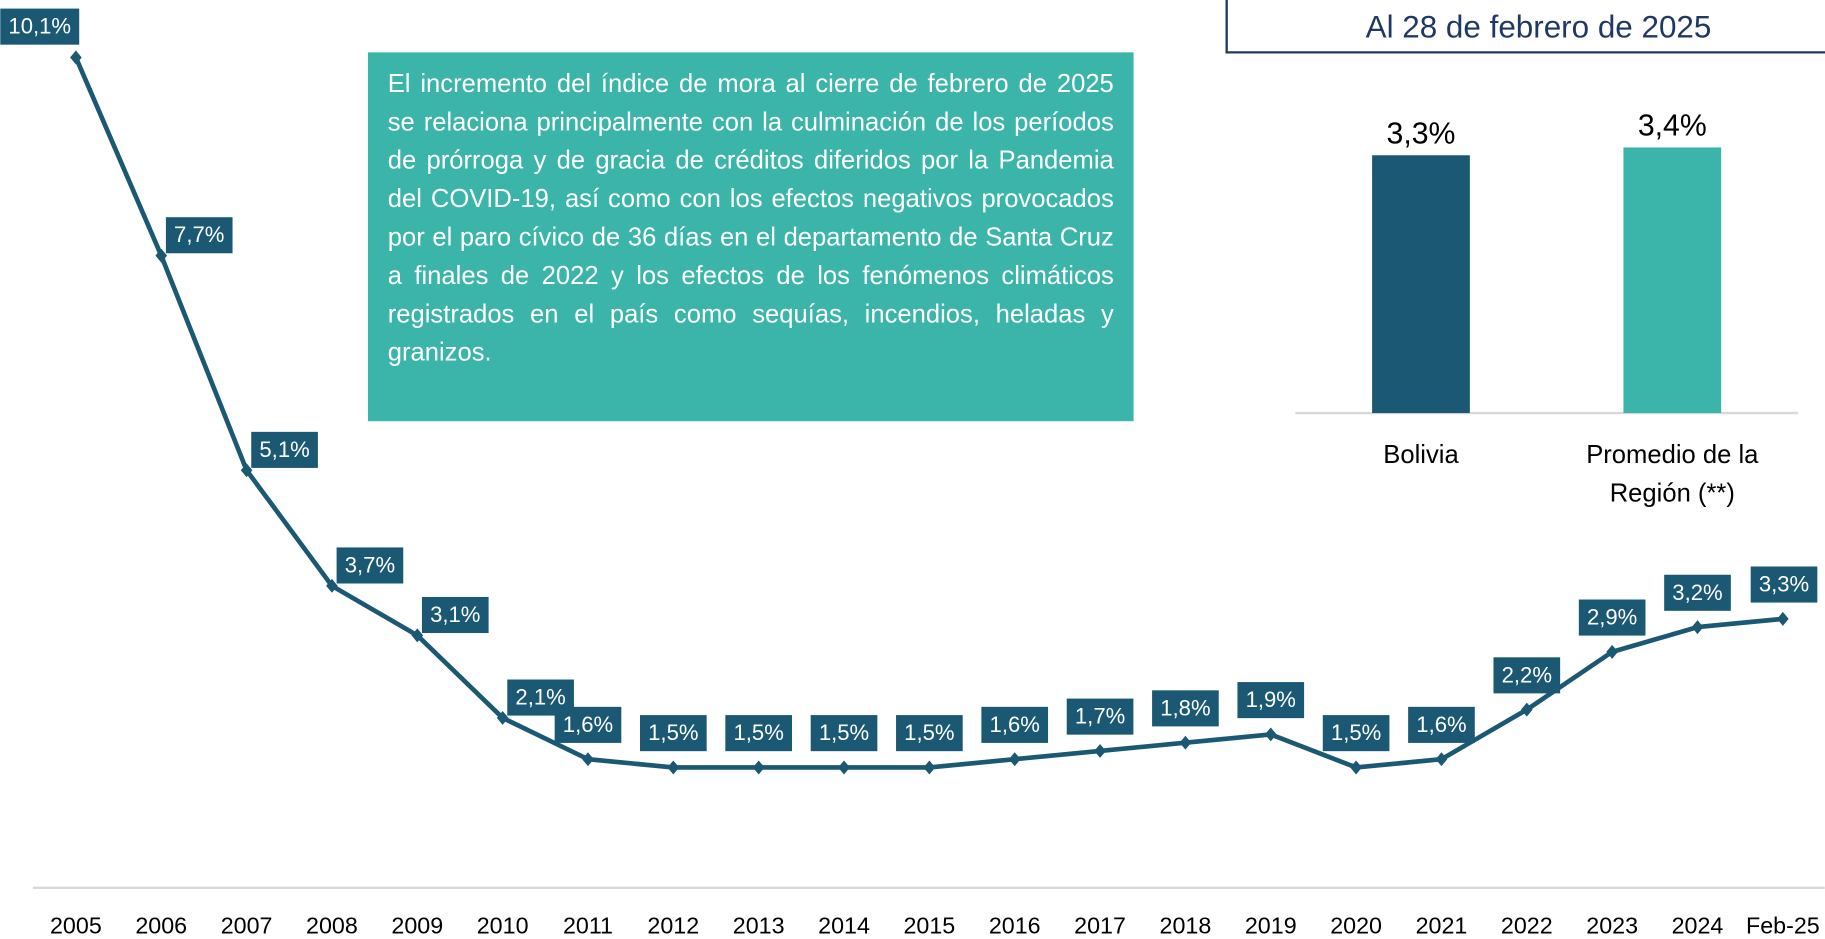 The height and width of the screenshot is (939, 1825). What do you see at coordinates (1698, 926) in the screenshot?
I see `x-tick-label: 2024` at bounding box center [1698, 926].